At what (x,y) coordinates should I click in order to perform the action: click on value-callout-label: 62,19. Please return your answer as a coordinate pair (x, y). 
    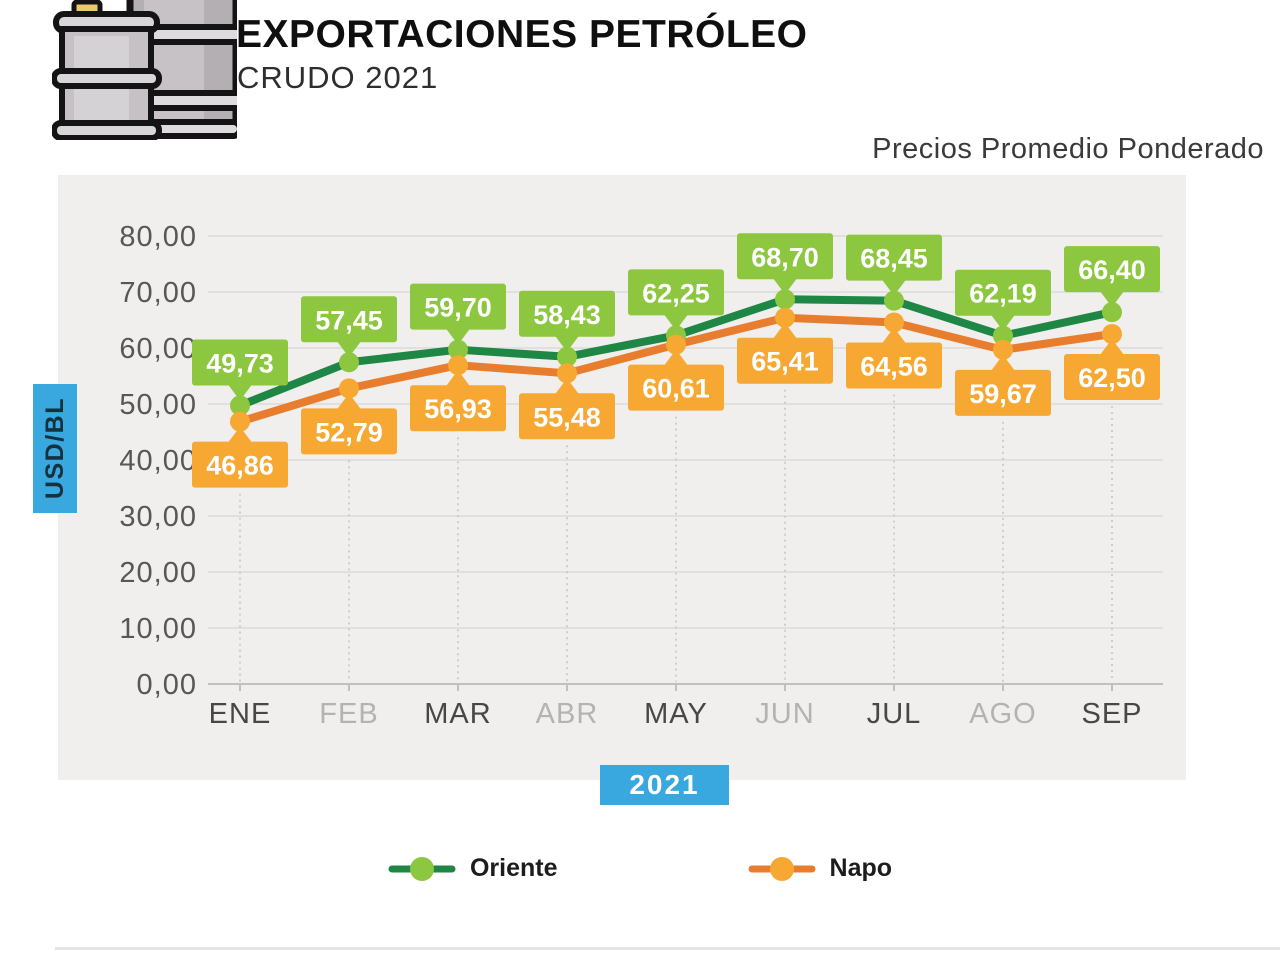
    Looking at the image, I should click on (1003, 294).